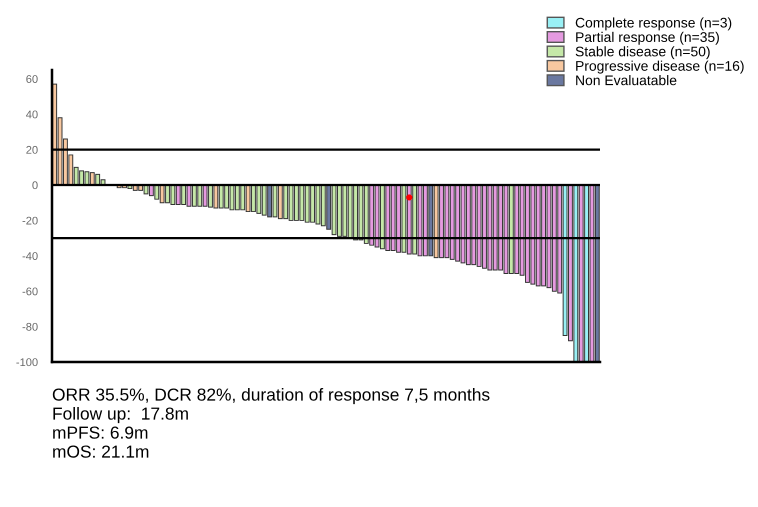 The width and height of the screenshot is (758, 507). I want to click on y-tick-label: 20, so click(32, 150).